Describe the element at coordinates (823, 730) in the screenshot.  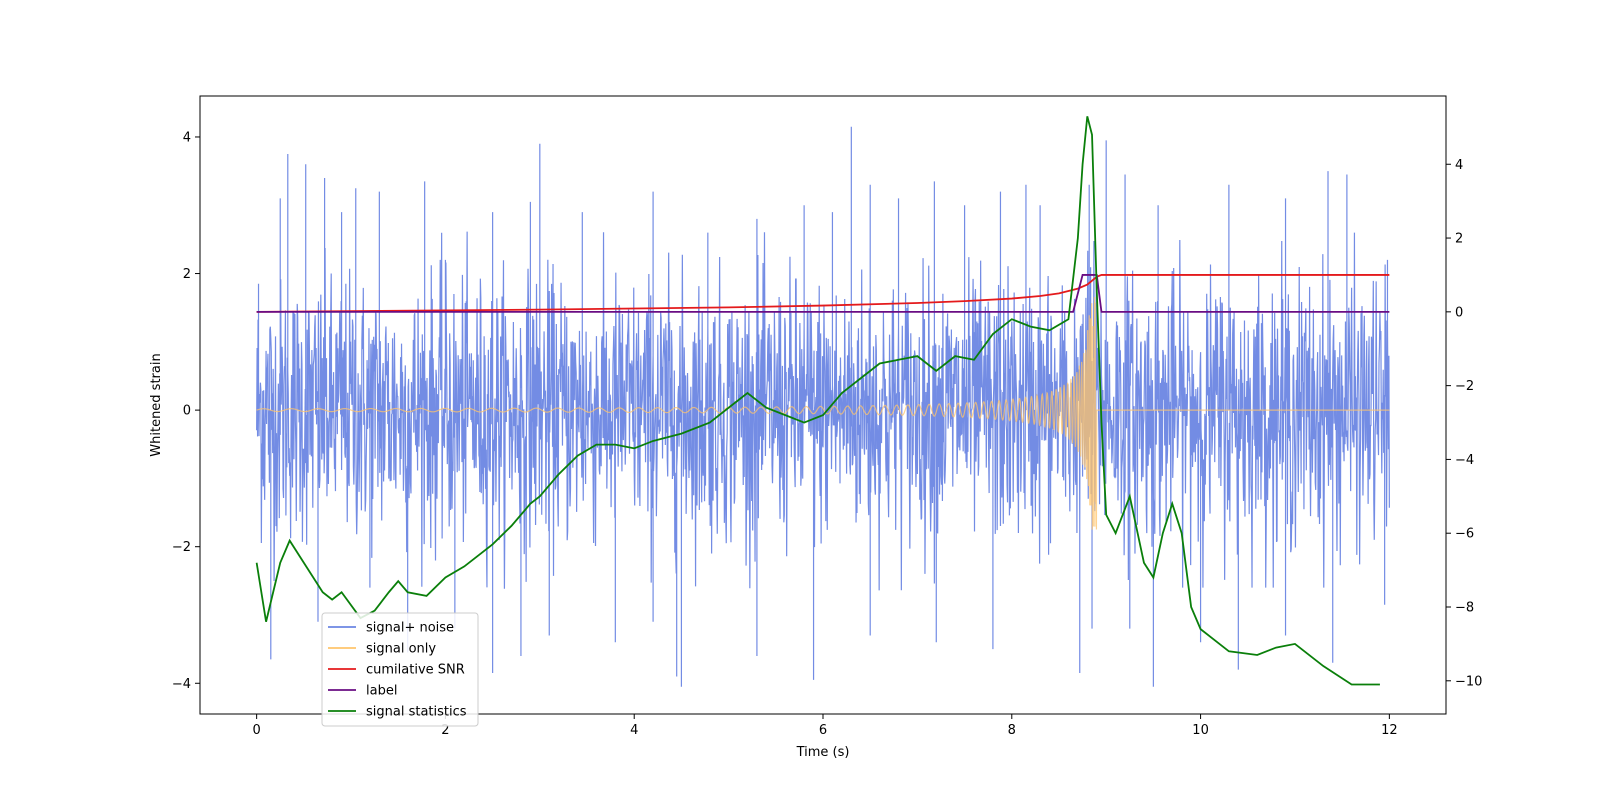
I see `x-tick-label: 6` at that location.